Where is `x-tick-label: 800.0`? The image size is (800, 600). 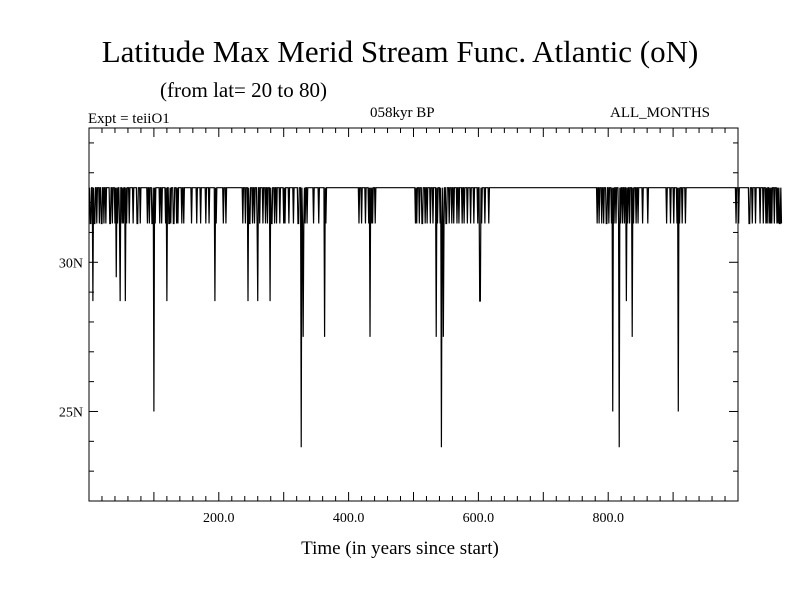 x-tick-label: 800.0 is located at coordinates (608, 518).